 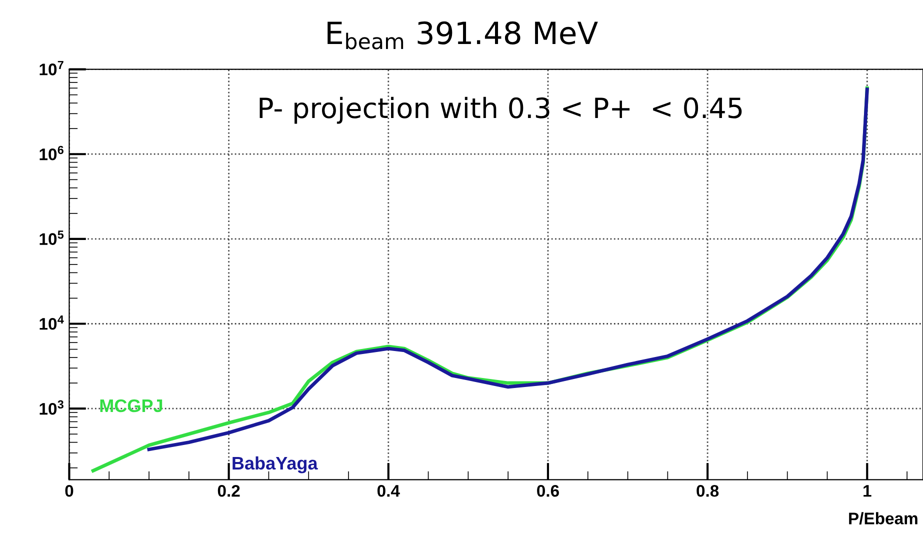 What do you see at coordinates (388, 491) in the screenshot?
I see `x-tick-label: 0.4` at bounding box center [388, 491].